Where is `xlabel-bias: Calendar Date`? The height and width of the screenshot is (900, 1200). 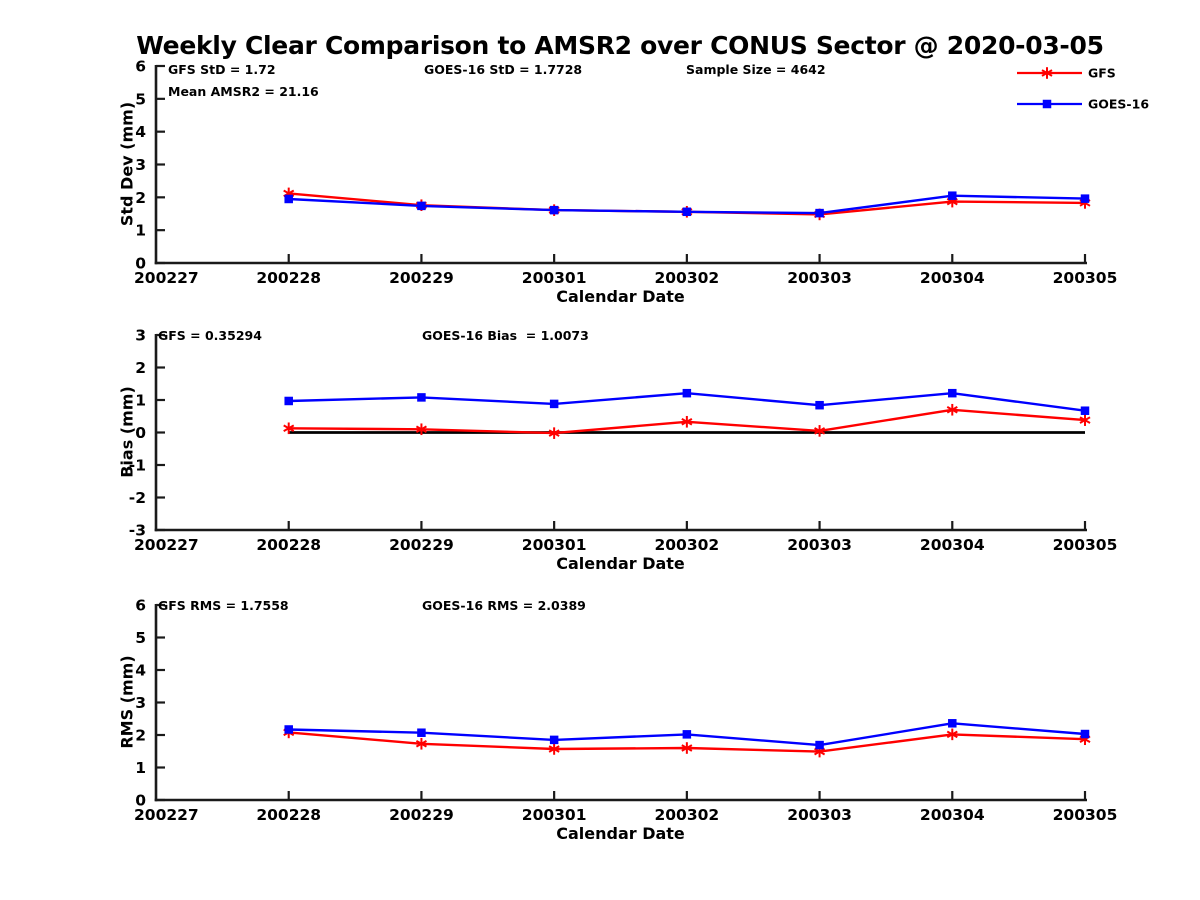 xlabel-bias: Calendar Date is located at coordinates (620, 563).